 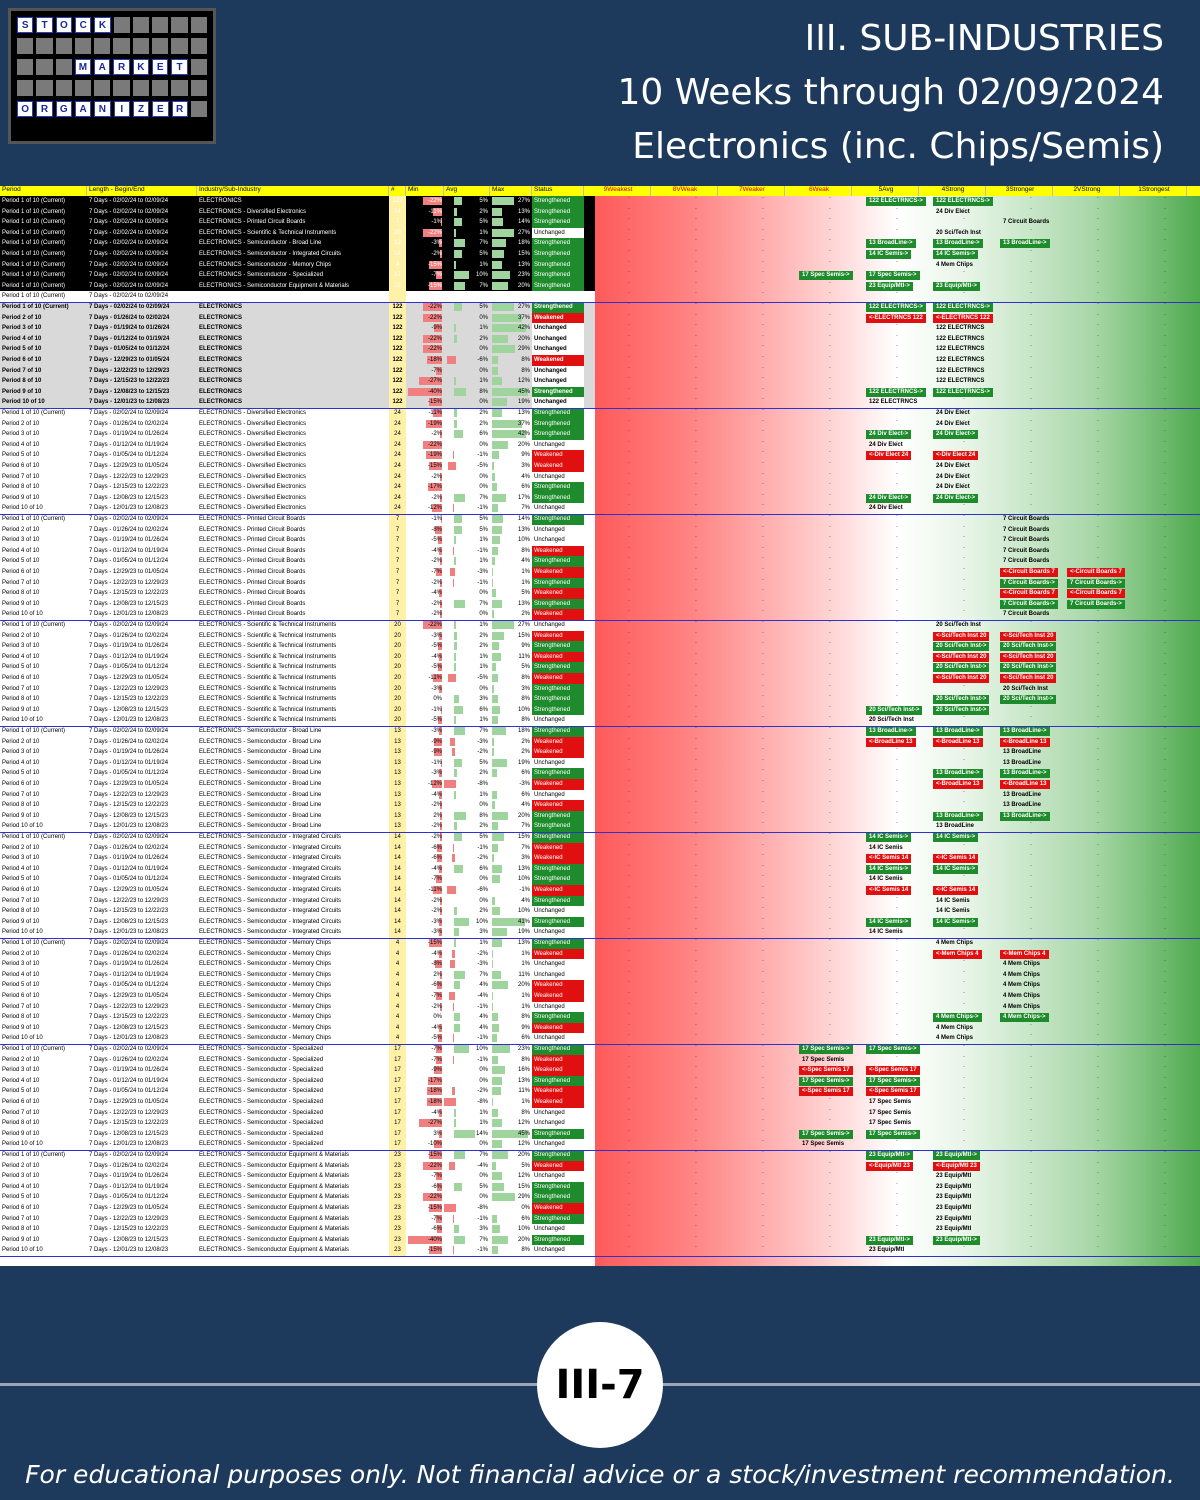 What do you see at coordinates (1086, 191) in the screenshot?
I see `column-header: 2VStrong` at bounding box center [1086, 191].